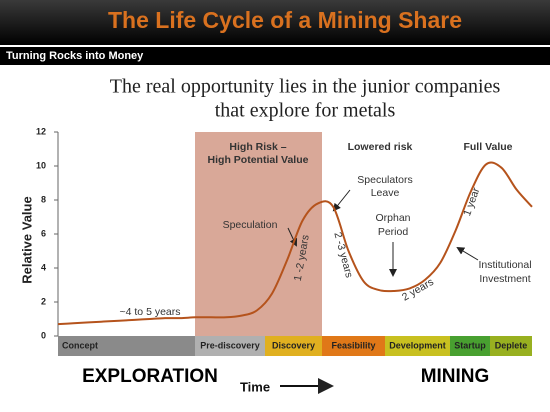  Describe the element at coordinates (26, 239) in the screenshot. I see `y-axis-label: Relative Value` at that location.